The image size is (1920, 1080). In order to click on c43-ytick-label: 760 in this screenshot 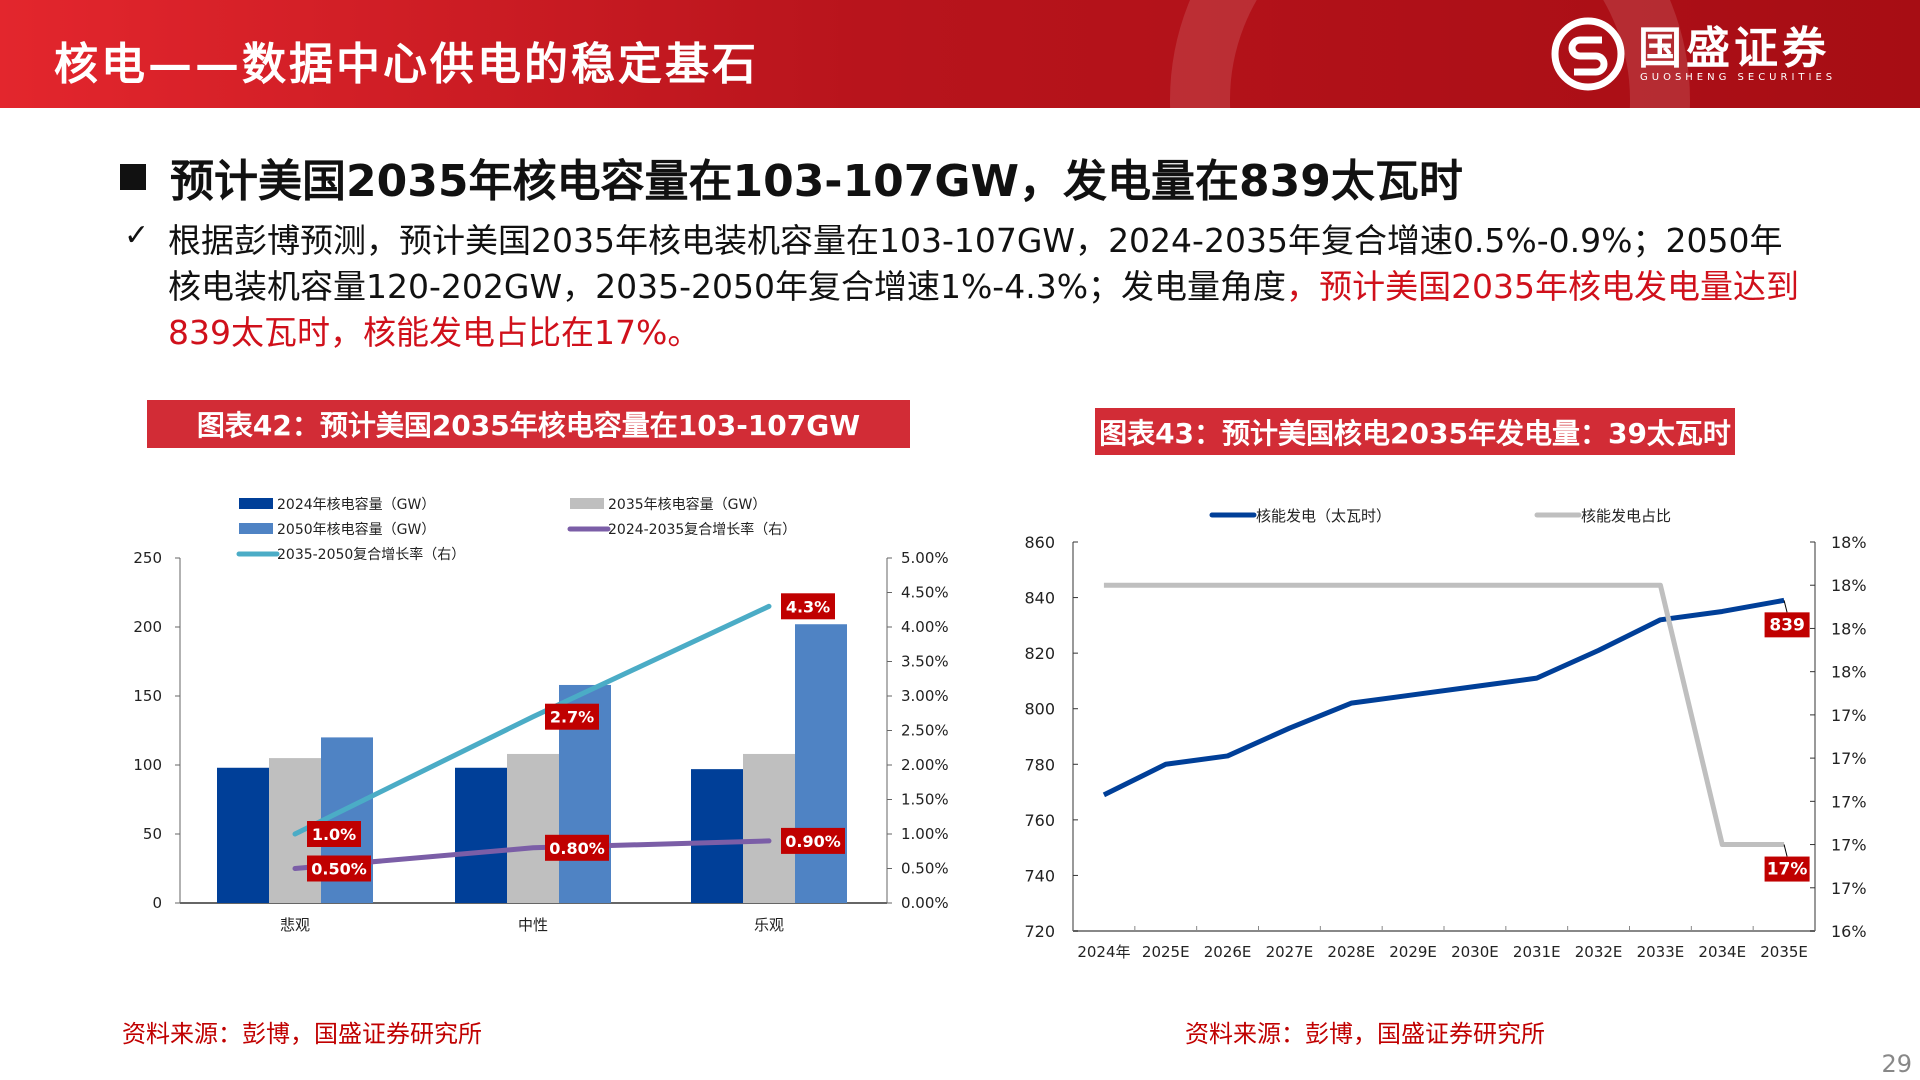, I will do `click(1039, 820)`.